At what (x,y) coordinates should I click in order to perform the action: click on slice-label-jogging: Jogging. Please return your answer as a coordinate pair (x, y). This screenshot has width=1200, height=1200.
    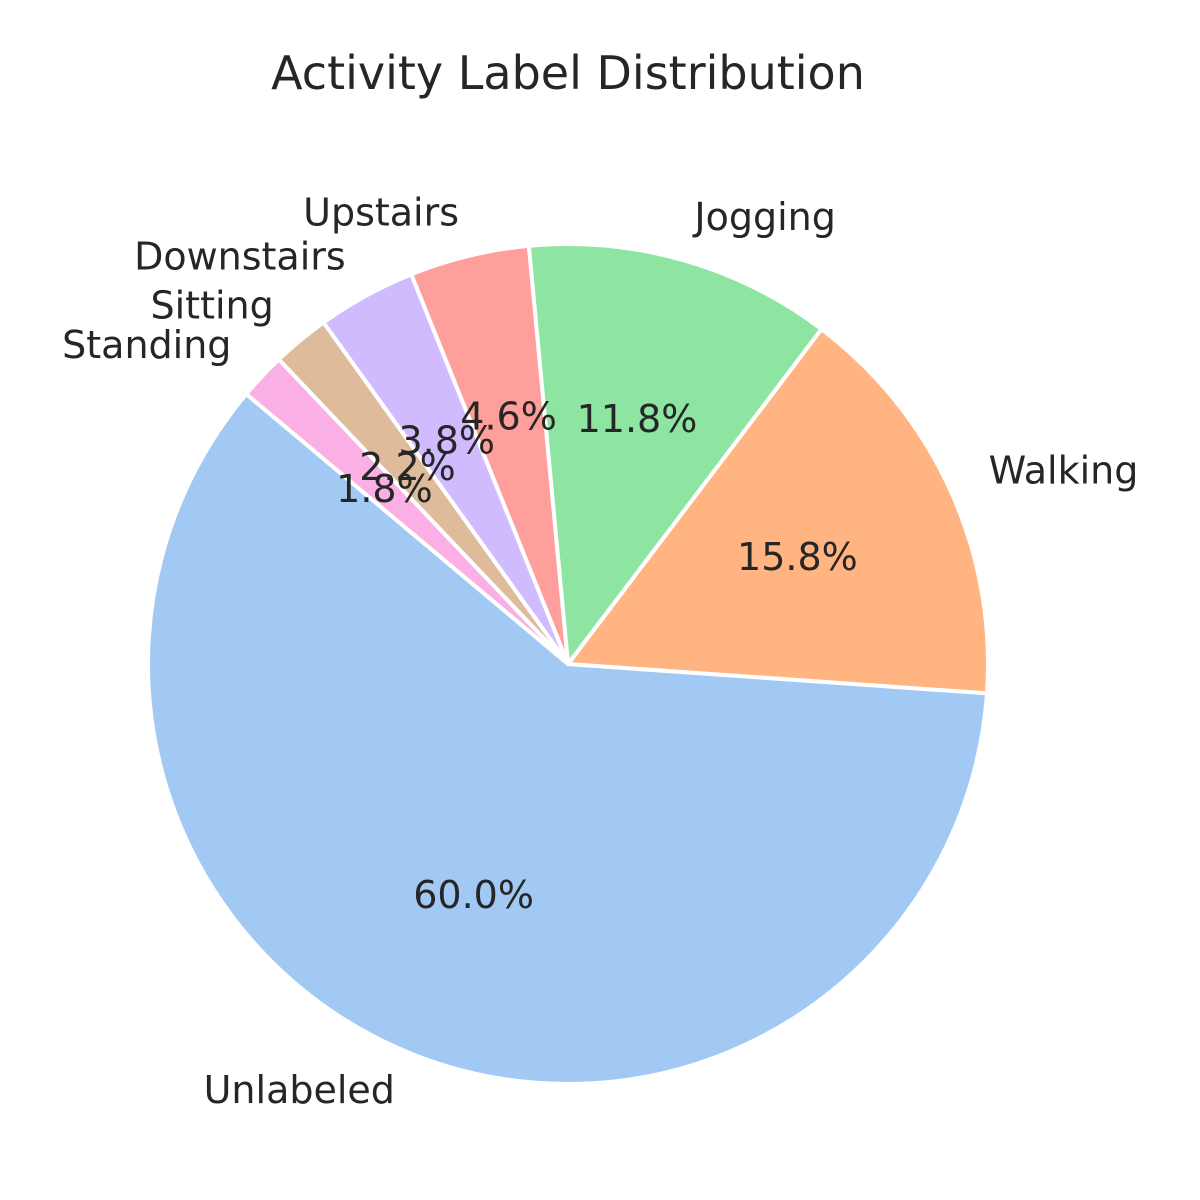
    Looking at the image, I should click on (763, 217).